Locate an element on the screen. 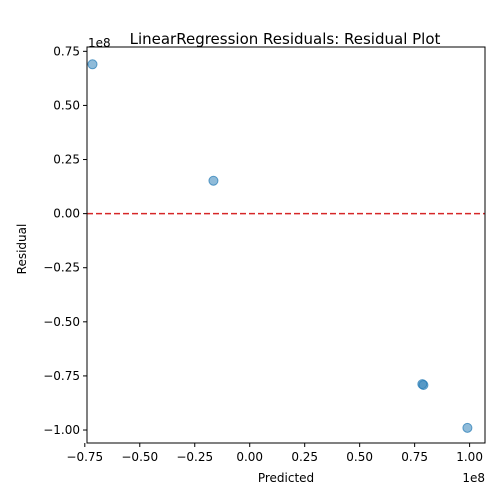 This screenshot has height=500, width=500. y-axis-label: Residual is located at coordinates (22, 249).